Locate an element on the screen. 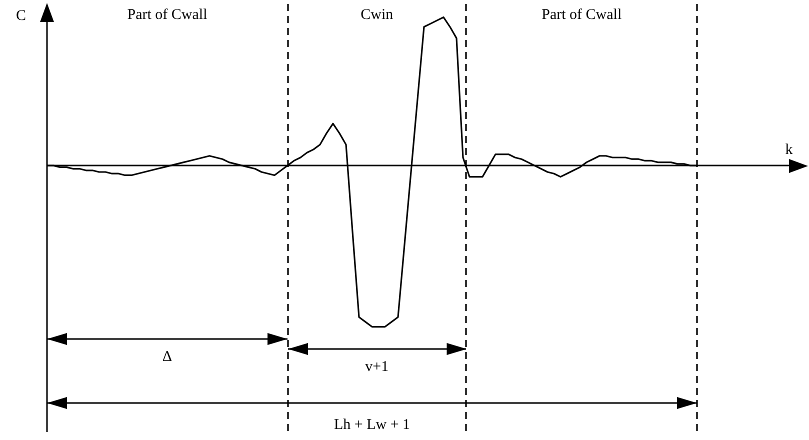  text: Δ is located at coordinates (167, 356).